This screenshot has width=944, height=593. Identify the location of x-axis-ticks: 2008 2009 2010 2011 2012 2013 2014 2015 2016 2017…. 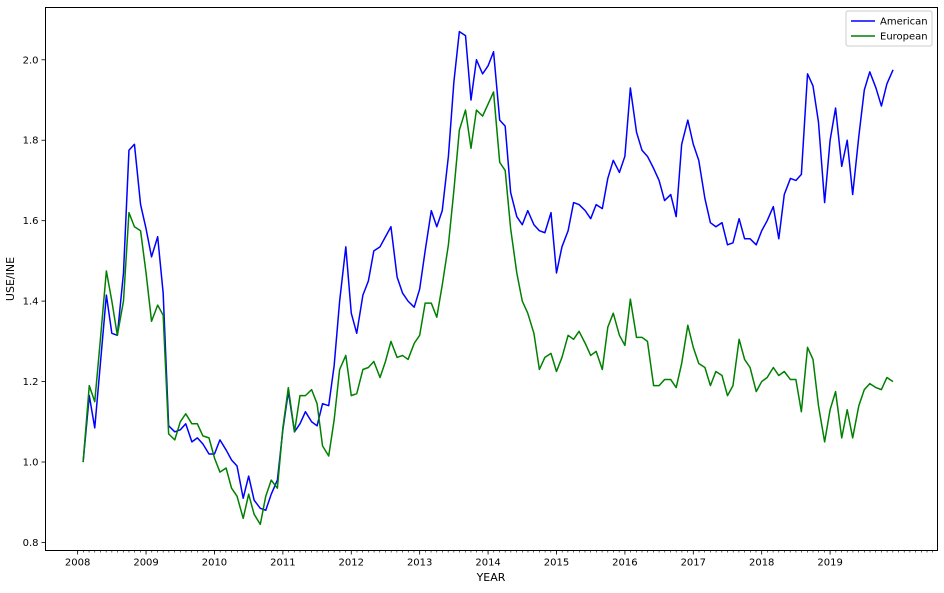
(454, 559).